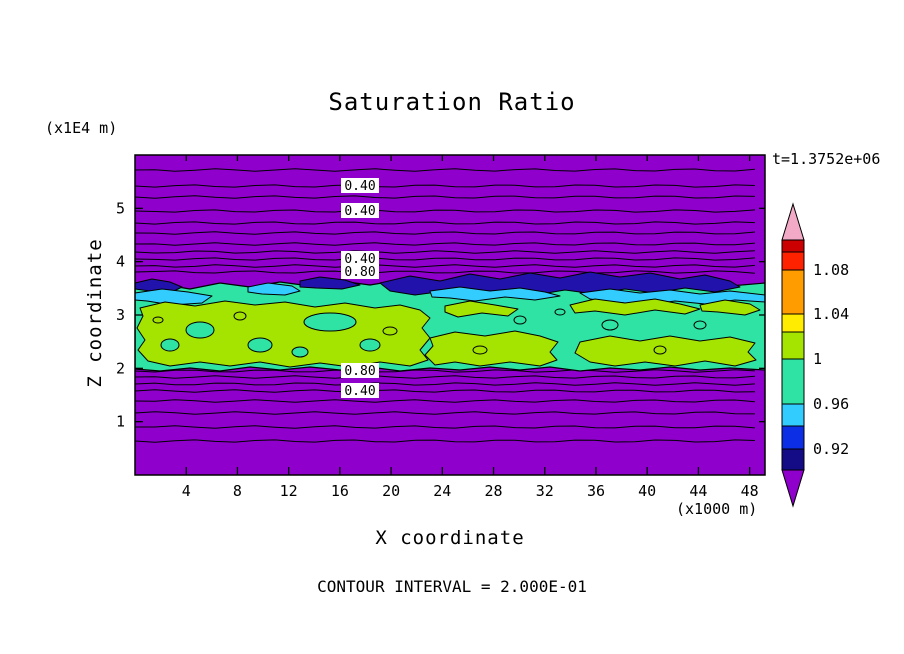 This screenshot has height=654, width=904. I want to click on x-tick-label: 48, so click(750, 491).